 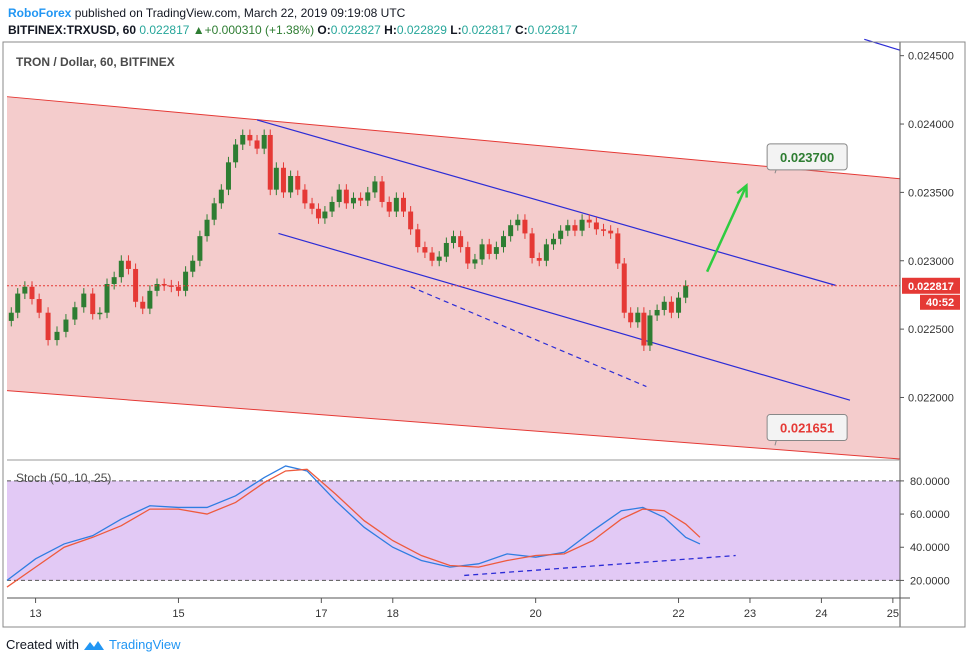 What do you see at coordinates (453, 425) in the screenshot?
I see `red-channel-lower` at bounding box center [453, 425].